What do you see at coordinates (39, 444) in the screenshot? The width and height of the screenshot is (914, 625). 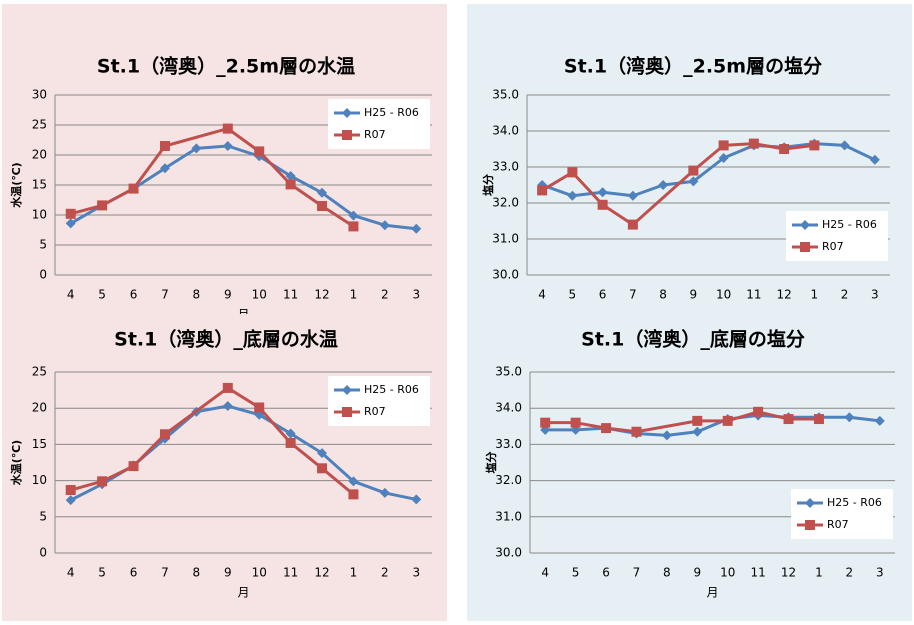 I see `y-tick-label: 15` at bounding box center [39, 444].